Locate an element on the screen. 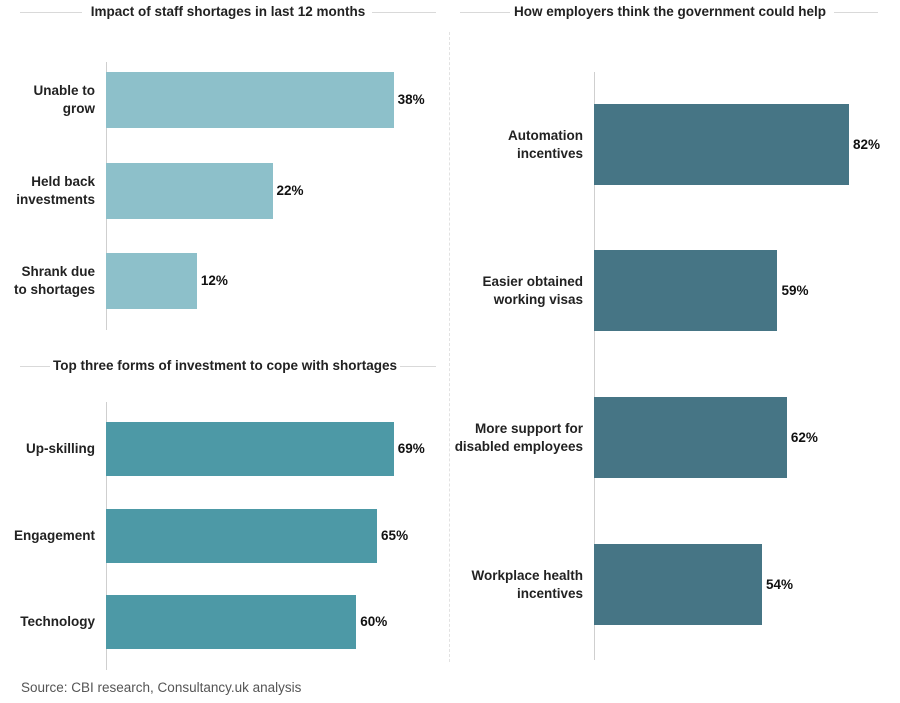 The height and width of the screenshot is (703, 900). value-label-government-2: 59% is located at coordinates (795, 290).